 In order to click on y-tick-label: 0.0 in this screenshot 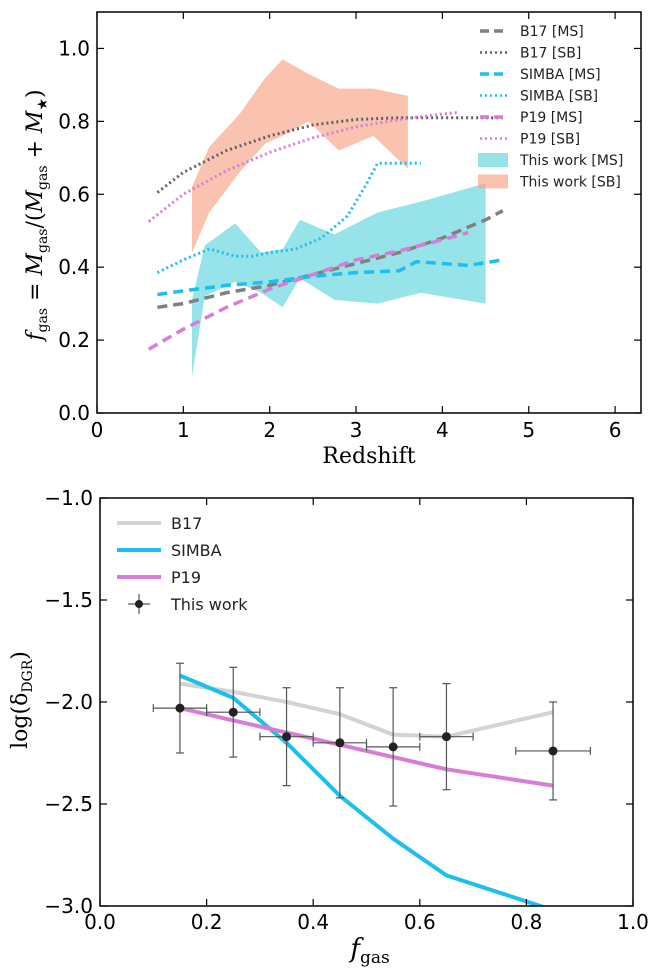, I will do `click(74, 413)`.